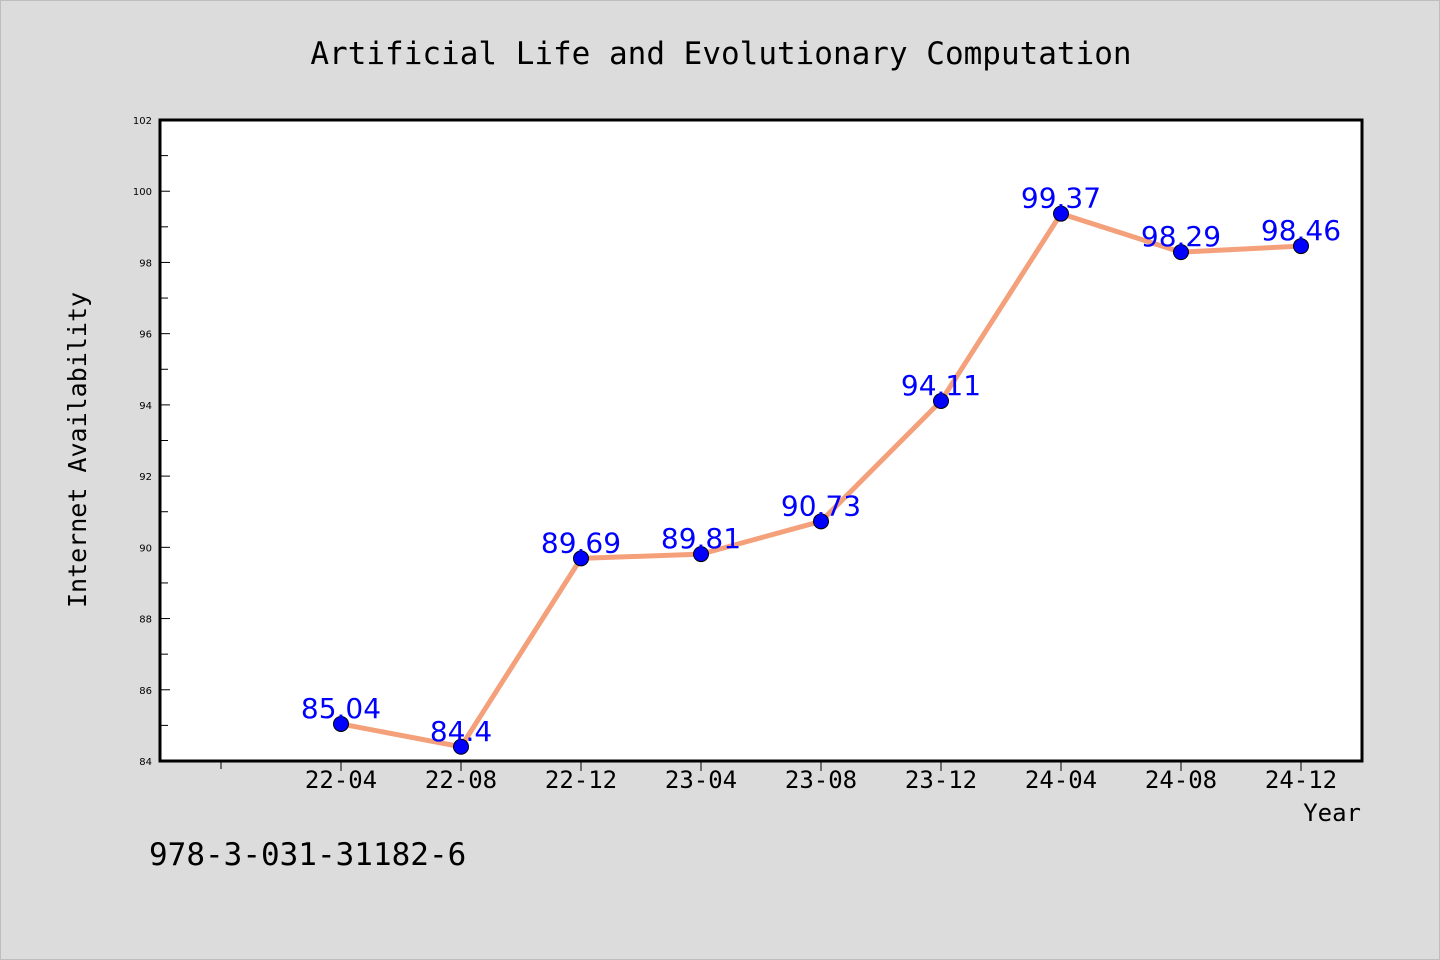 Image resolution: width=1440 pixels, height=960 pixels. I want to click on y-tick-label: 92, so click(145, 477).